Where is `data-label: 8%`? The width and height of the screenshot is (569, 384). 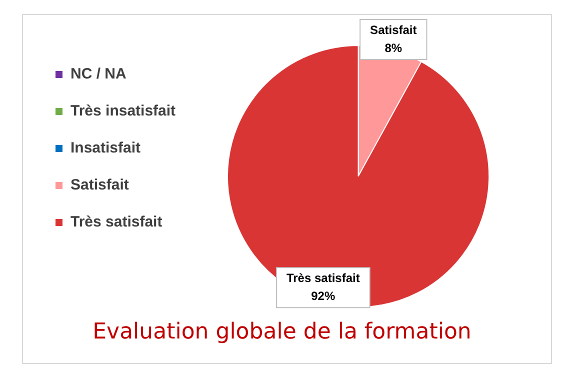
data-label: 8% is located at coordinates (393, 47).